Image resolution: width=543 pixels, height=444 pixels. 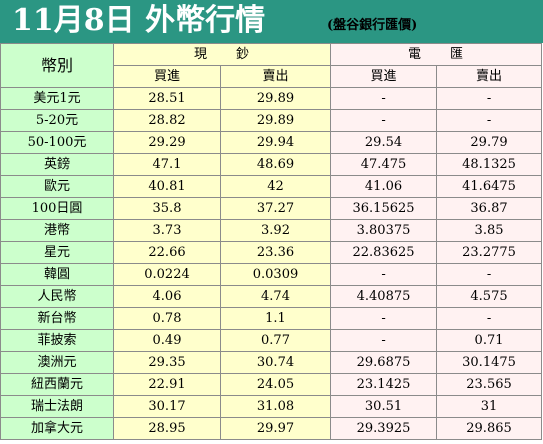 I want to click on table-row: 紐西蘭元 22.91 24.05 23.1425 23.565, so click(x=271, y=384).